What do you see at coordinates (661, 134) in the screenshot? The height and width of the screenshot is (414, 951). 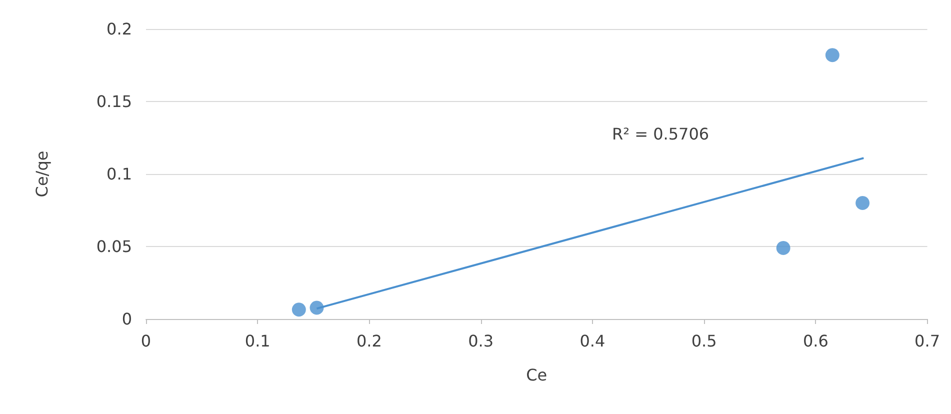 I see `annotation: R² = 0.5706` at bounding box center [661, 134].